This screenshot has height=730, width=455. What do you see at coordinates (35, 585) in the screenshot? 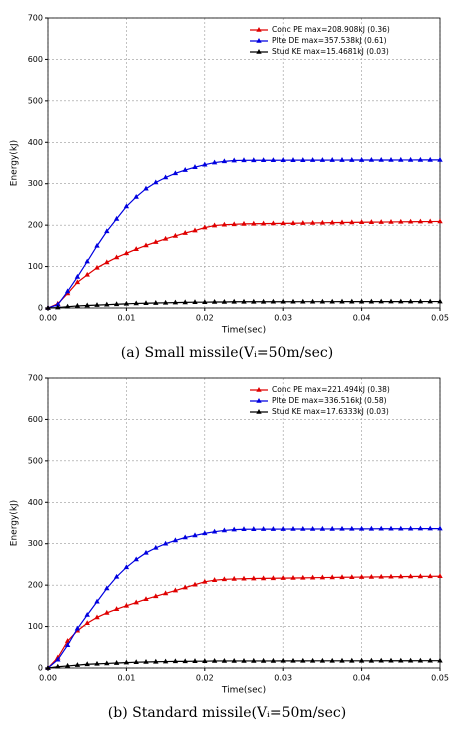
I see `y-tick-label: 200` at bounding box center [35, 585].